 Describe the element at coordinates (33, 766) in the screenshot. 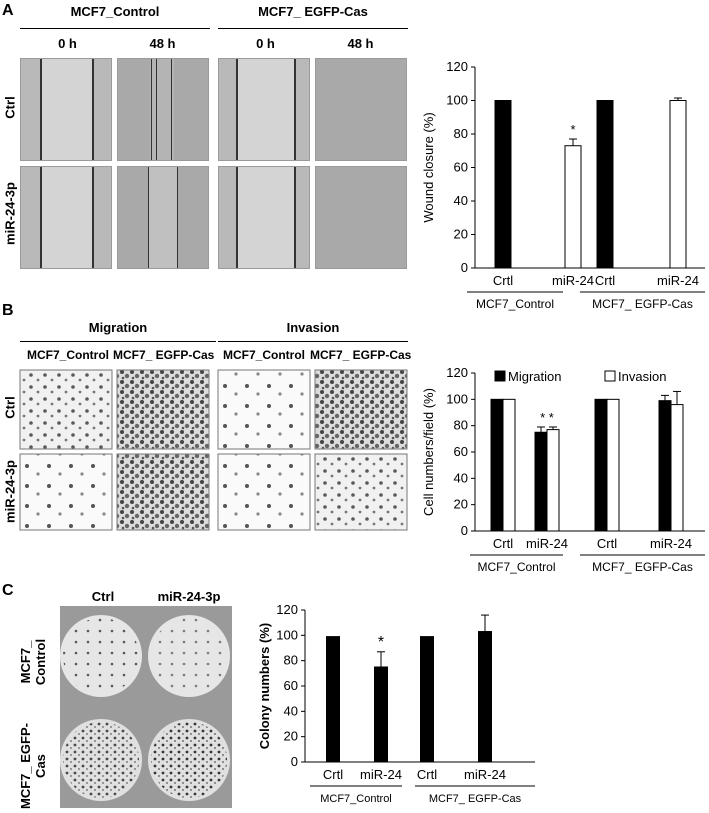

I see `row-label-mcf7-egfp: MCF7_ EGFP-Cas` at that location.